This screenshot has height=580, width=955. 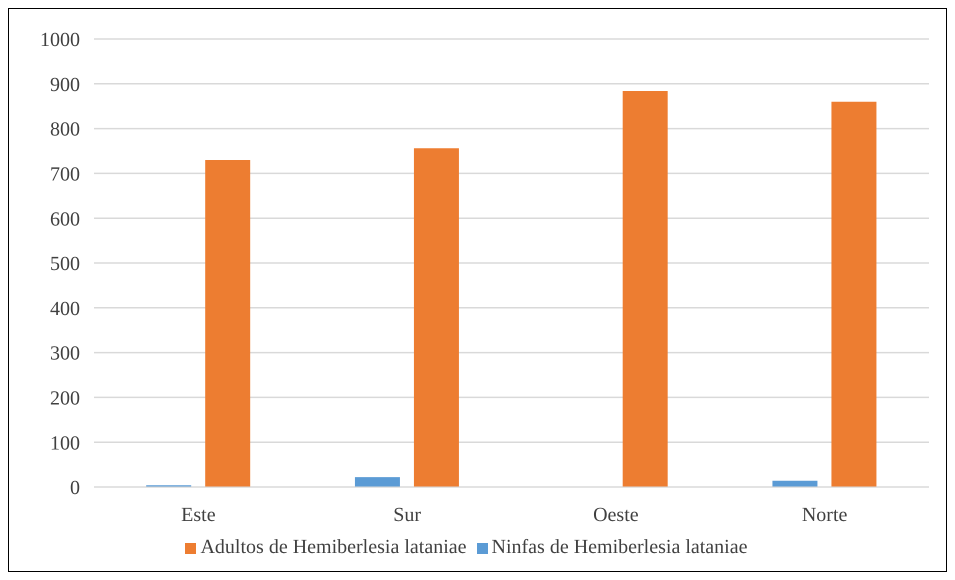 I want to click on y-tick-label: 800, so click(x=65, y=129).